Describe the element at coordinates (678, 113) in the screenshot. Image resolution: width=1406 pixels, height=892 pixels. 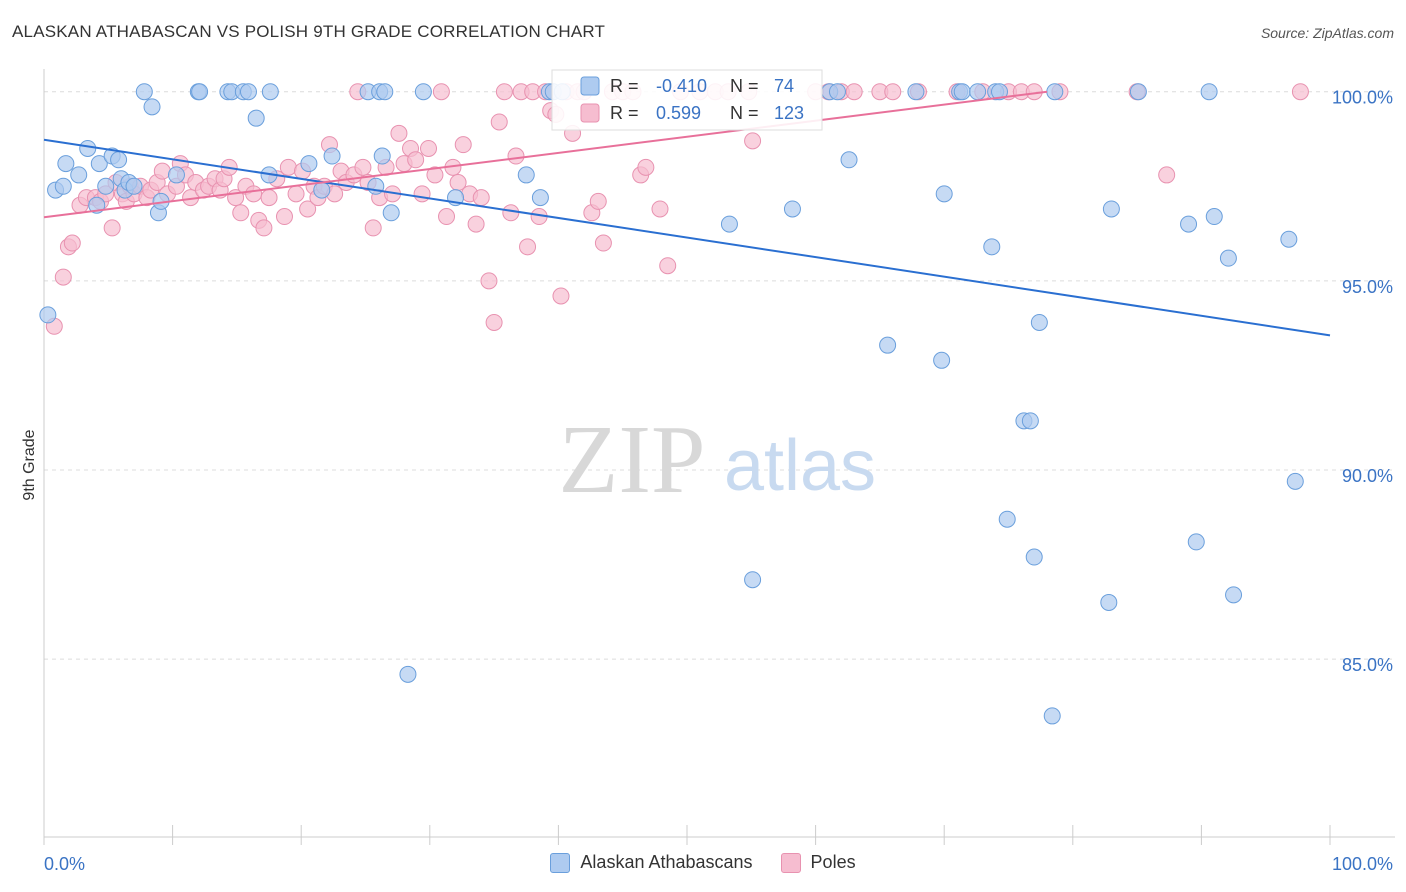
I see `legend-r-value-2: 0.599` at that location.